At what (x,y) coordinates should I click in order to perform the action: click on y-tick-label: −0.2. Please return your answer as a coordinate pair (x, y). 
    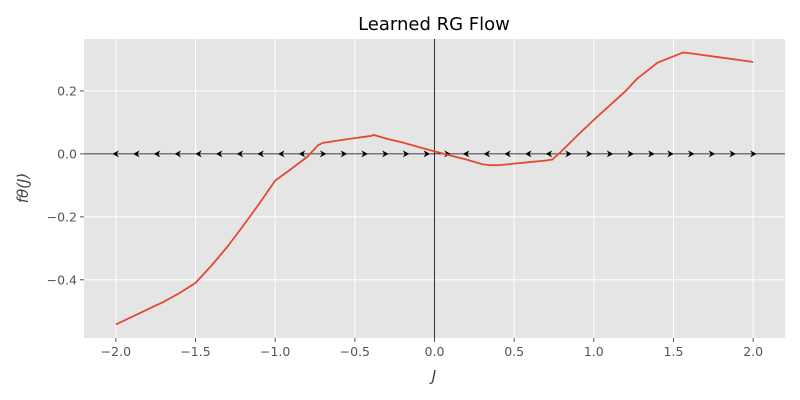
    Looking at the image, I should click on (62, 216).